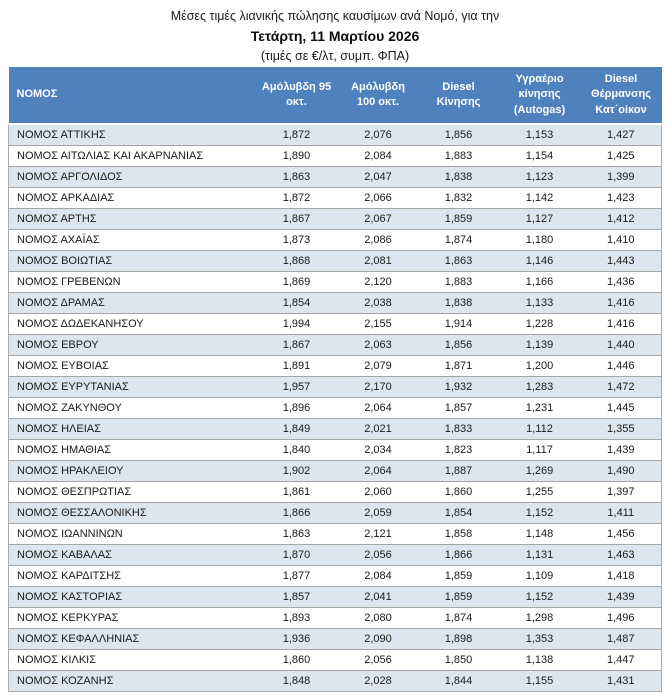 The width and height of the screenshot is (670, 700). Describe the element at coordinates (621, 366) in the screenshot. I see `price-cell: 1,446` at that location.